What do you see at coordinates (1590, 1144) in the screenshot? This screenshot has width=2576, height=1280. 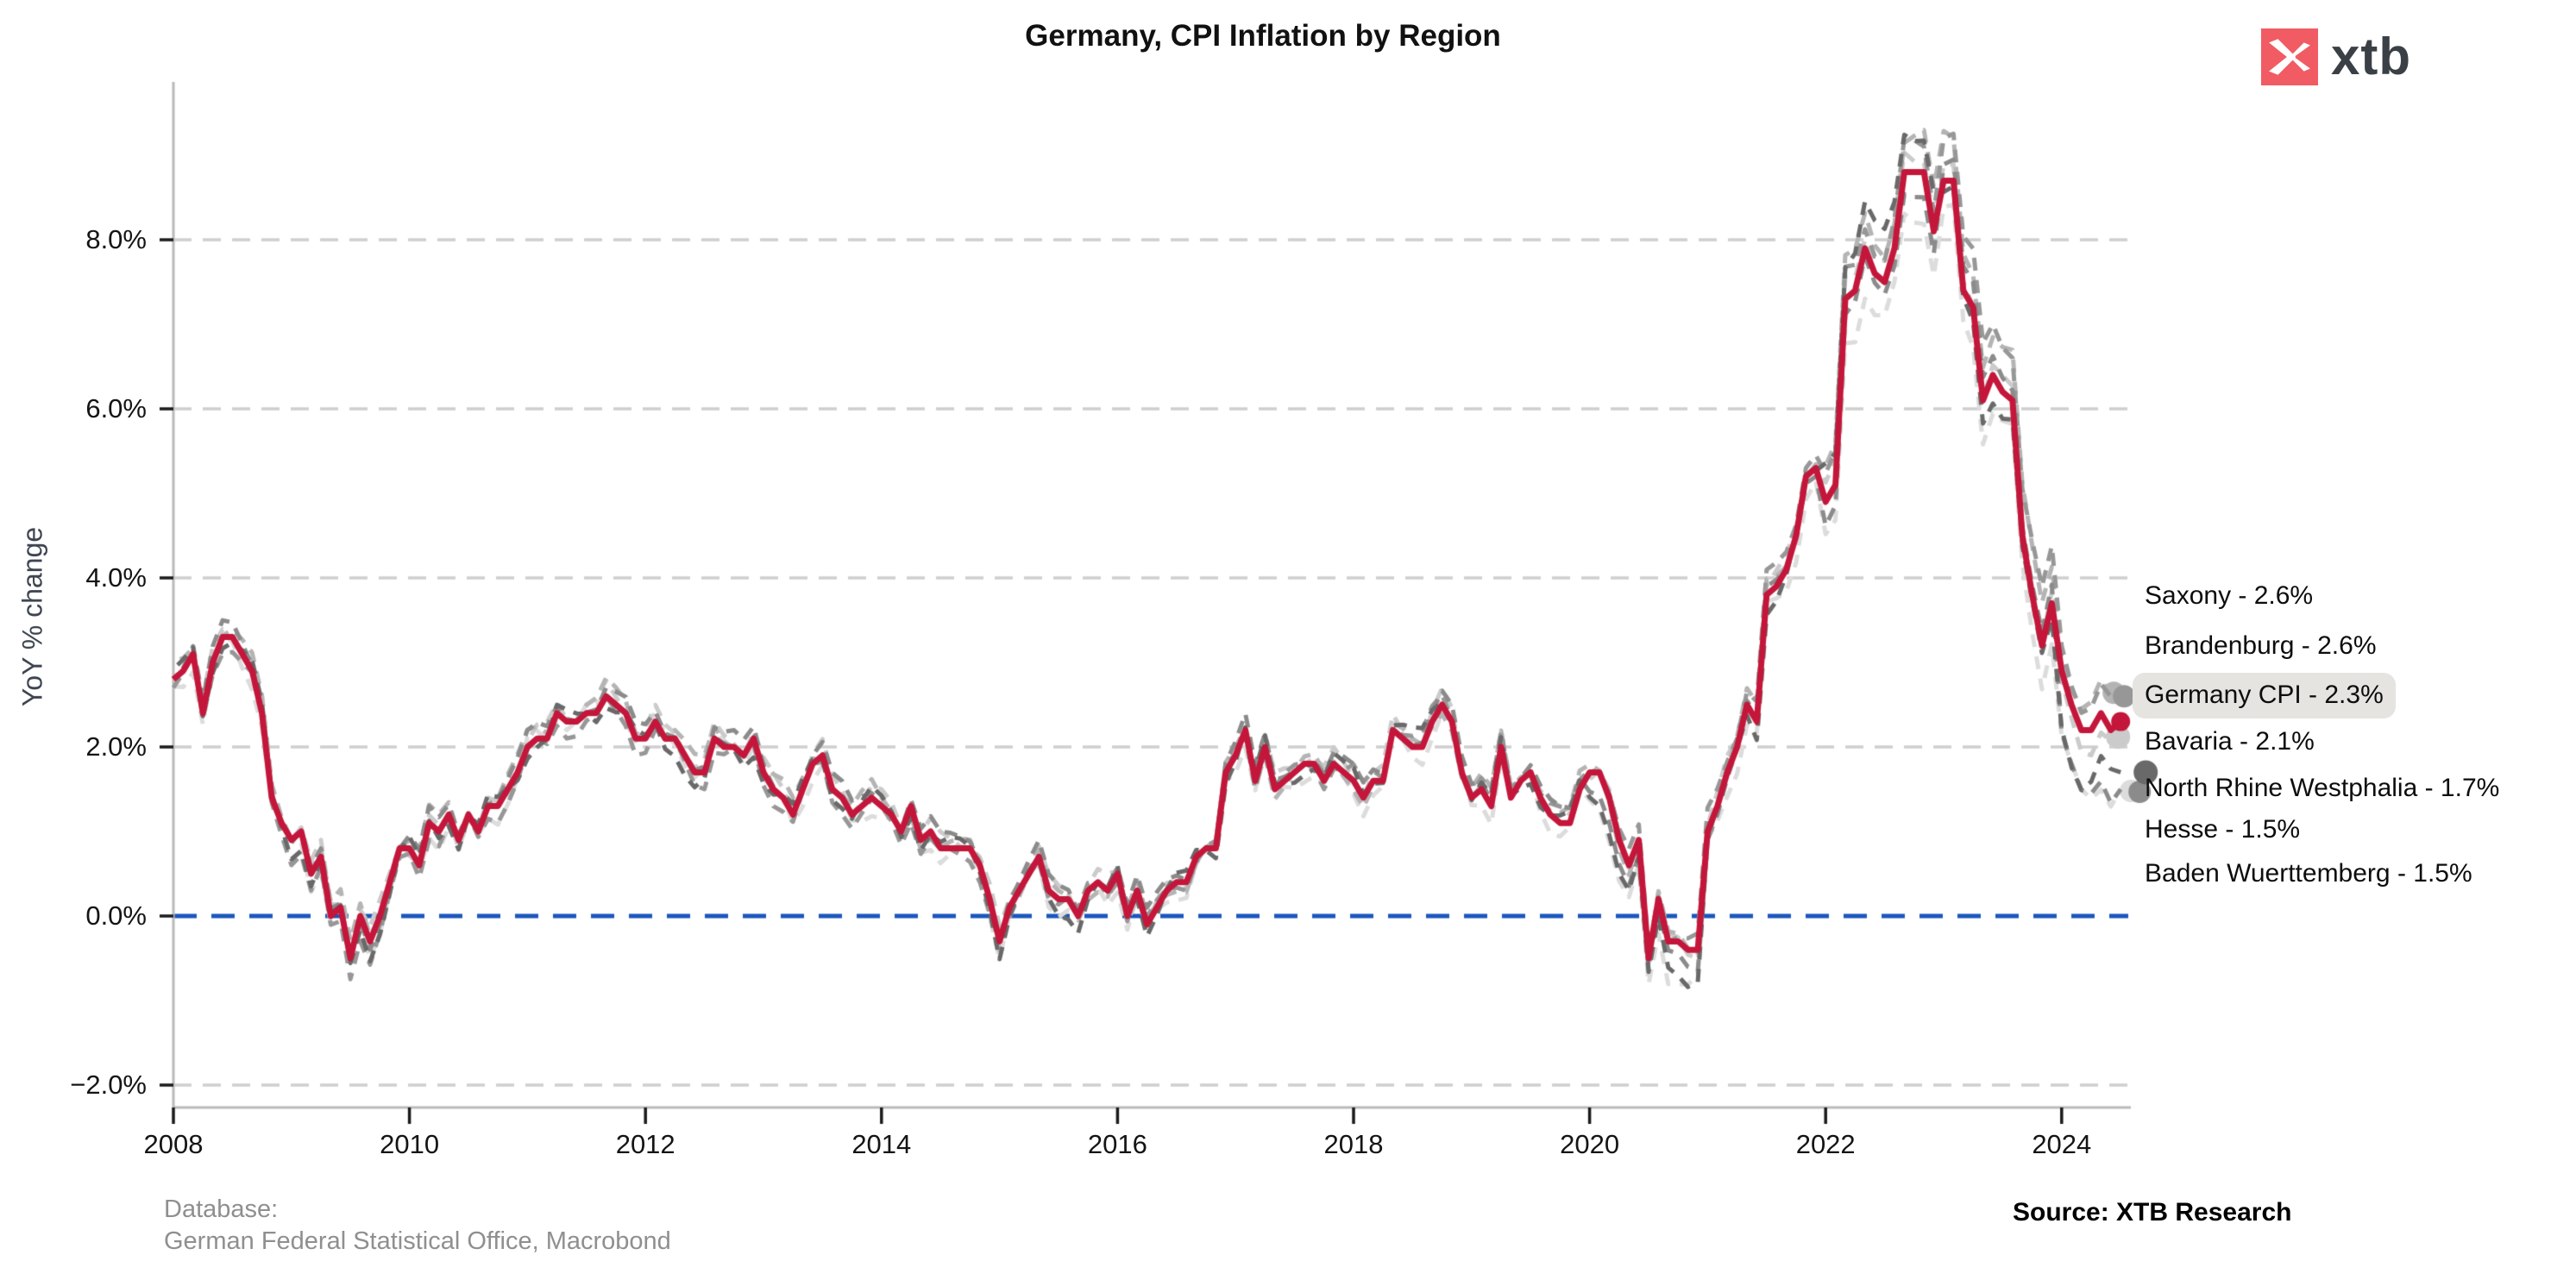 I see `x-tick-label: 2020` at bounding box center [1590, 1144].